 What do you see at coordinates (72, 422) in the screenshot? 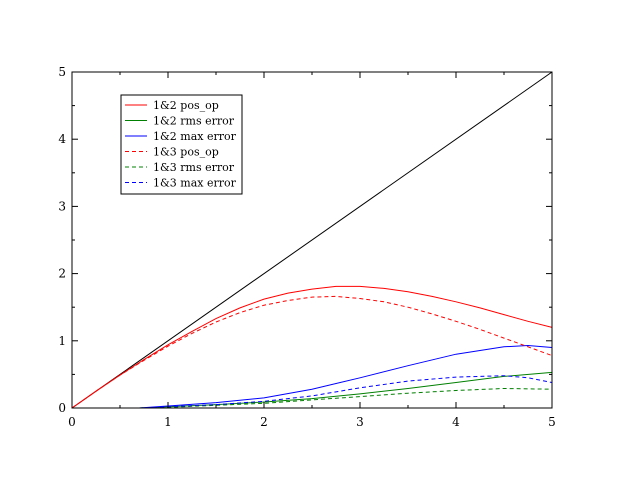
I see `x-tick-label: 0` at bounding box center [72, 422].